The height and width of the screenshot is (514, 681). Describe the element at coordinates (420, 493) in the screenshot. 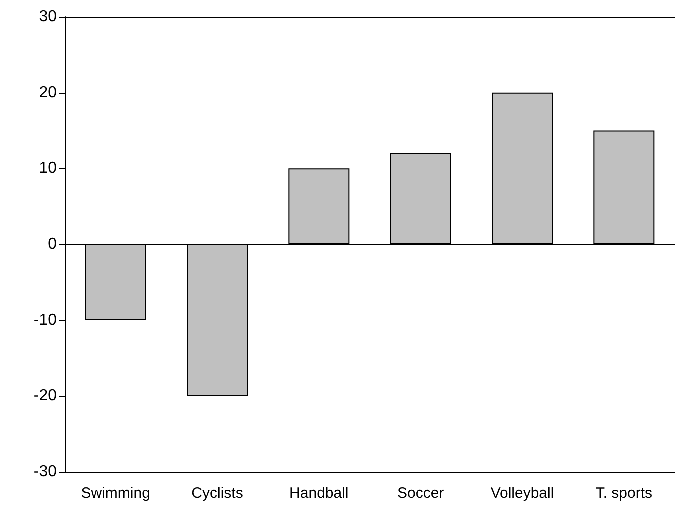

I see `x-tick-label: Soccer` at that location.